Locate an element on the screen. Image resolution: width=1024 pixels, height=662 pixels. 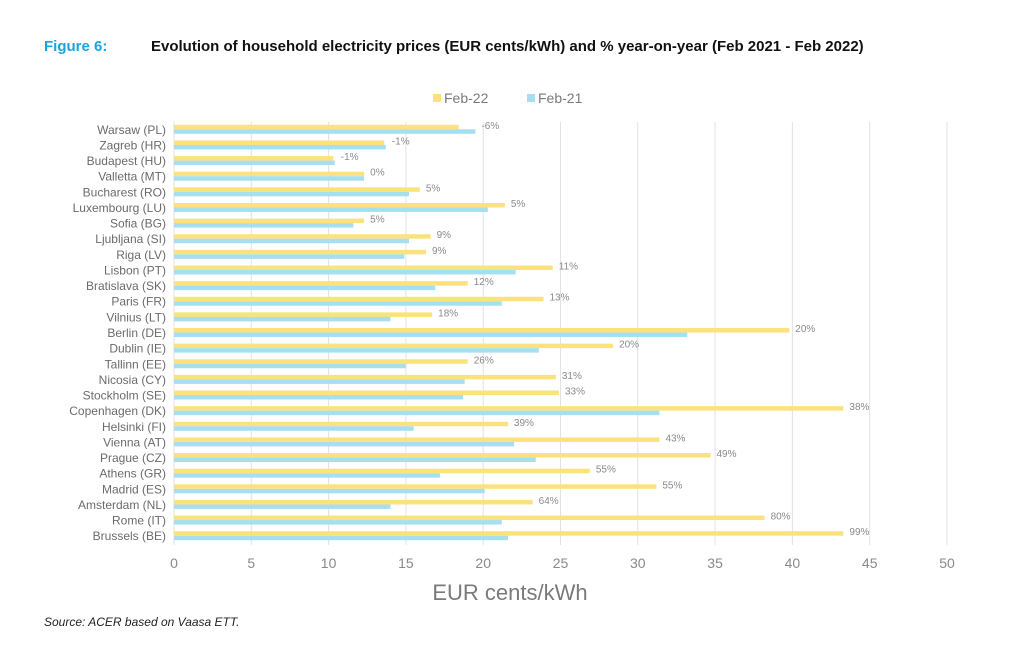
category-label: Copenhagen (DK) is located at coordinates (117, 411).